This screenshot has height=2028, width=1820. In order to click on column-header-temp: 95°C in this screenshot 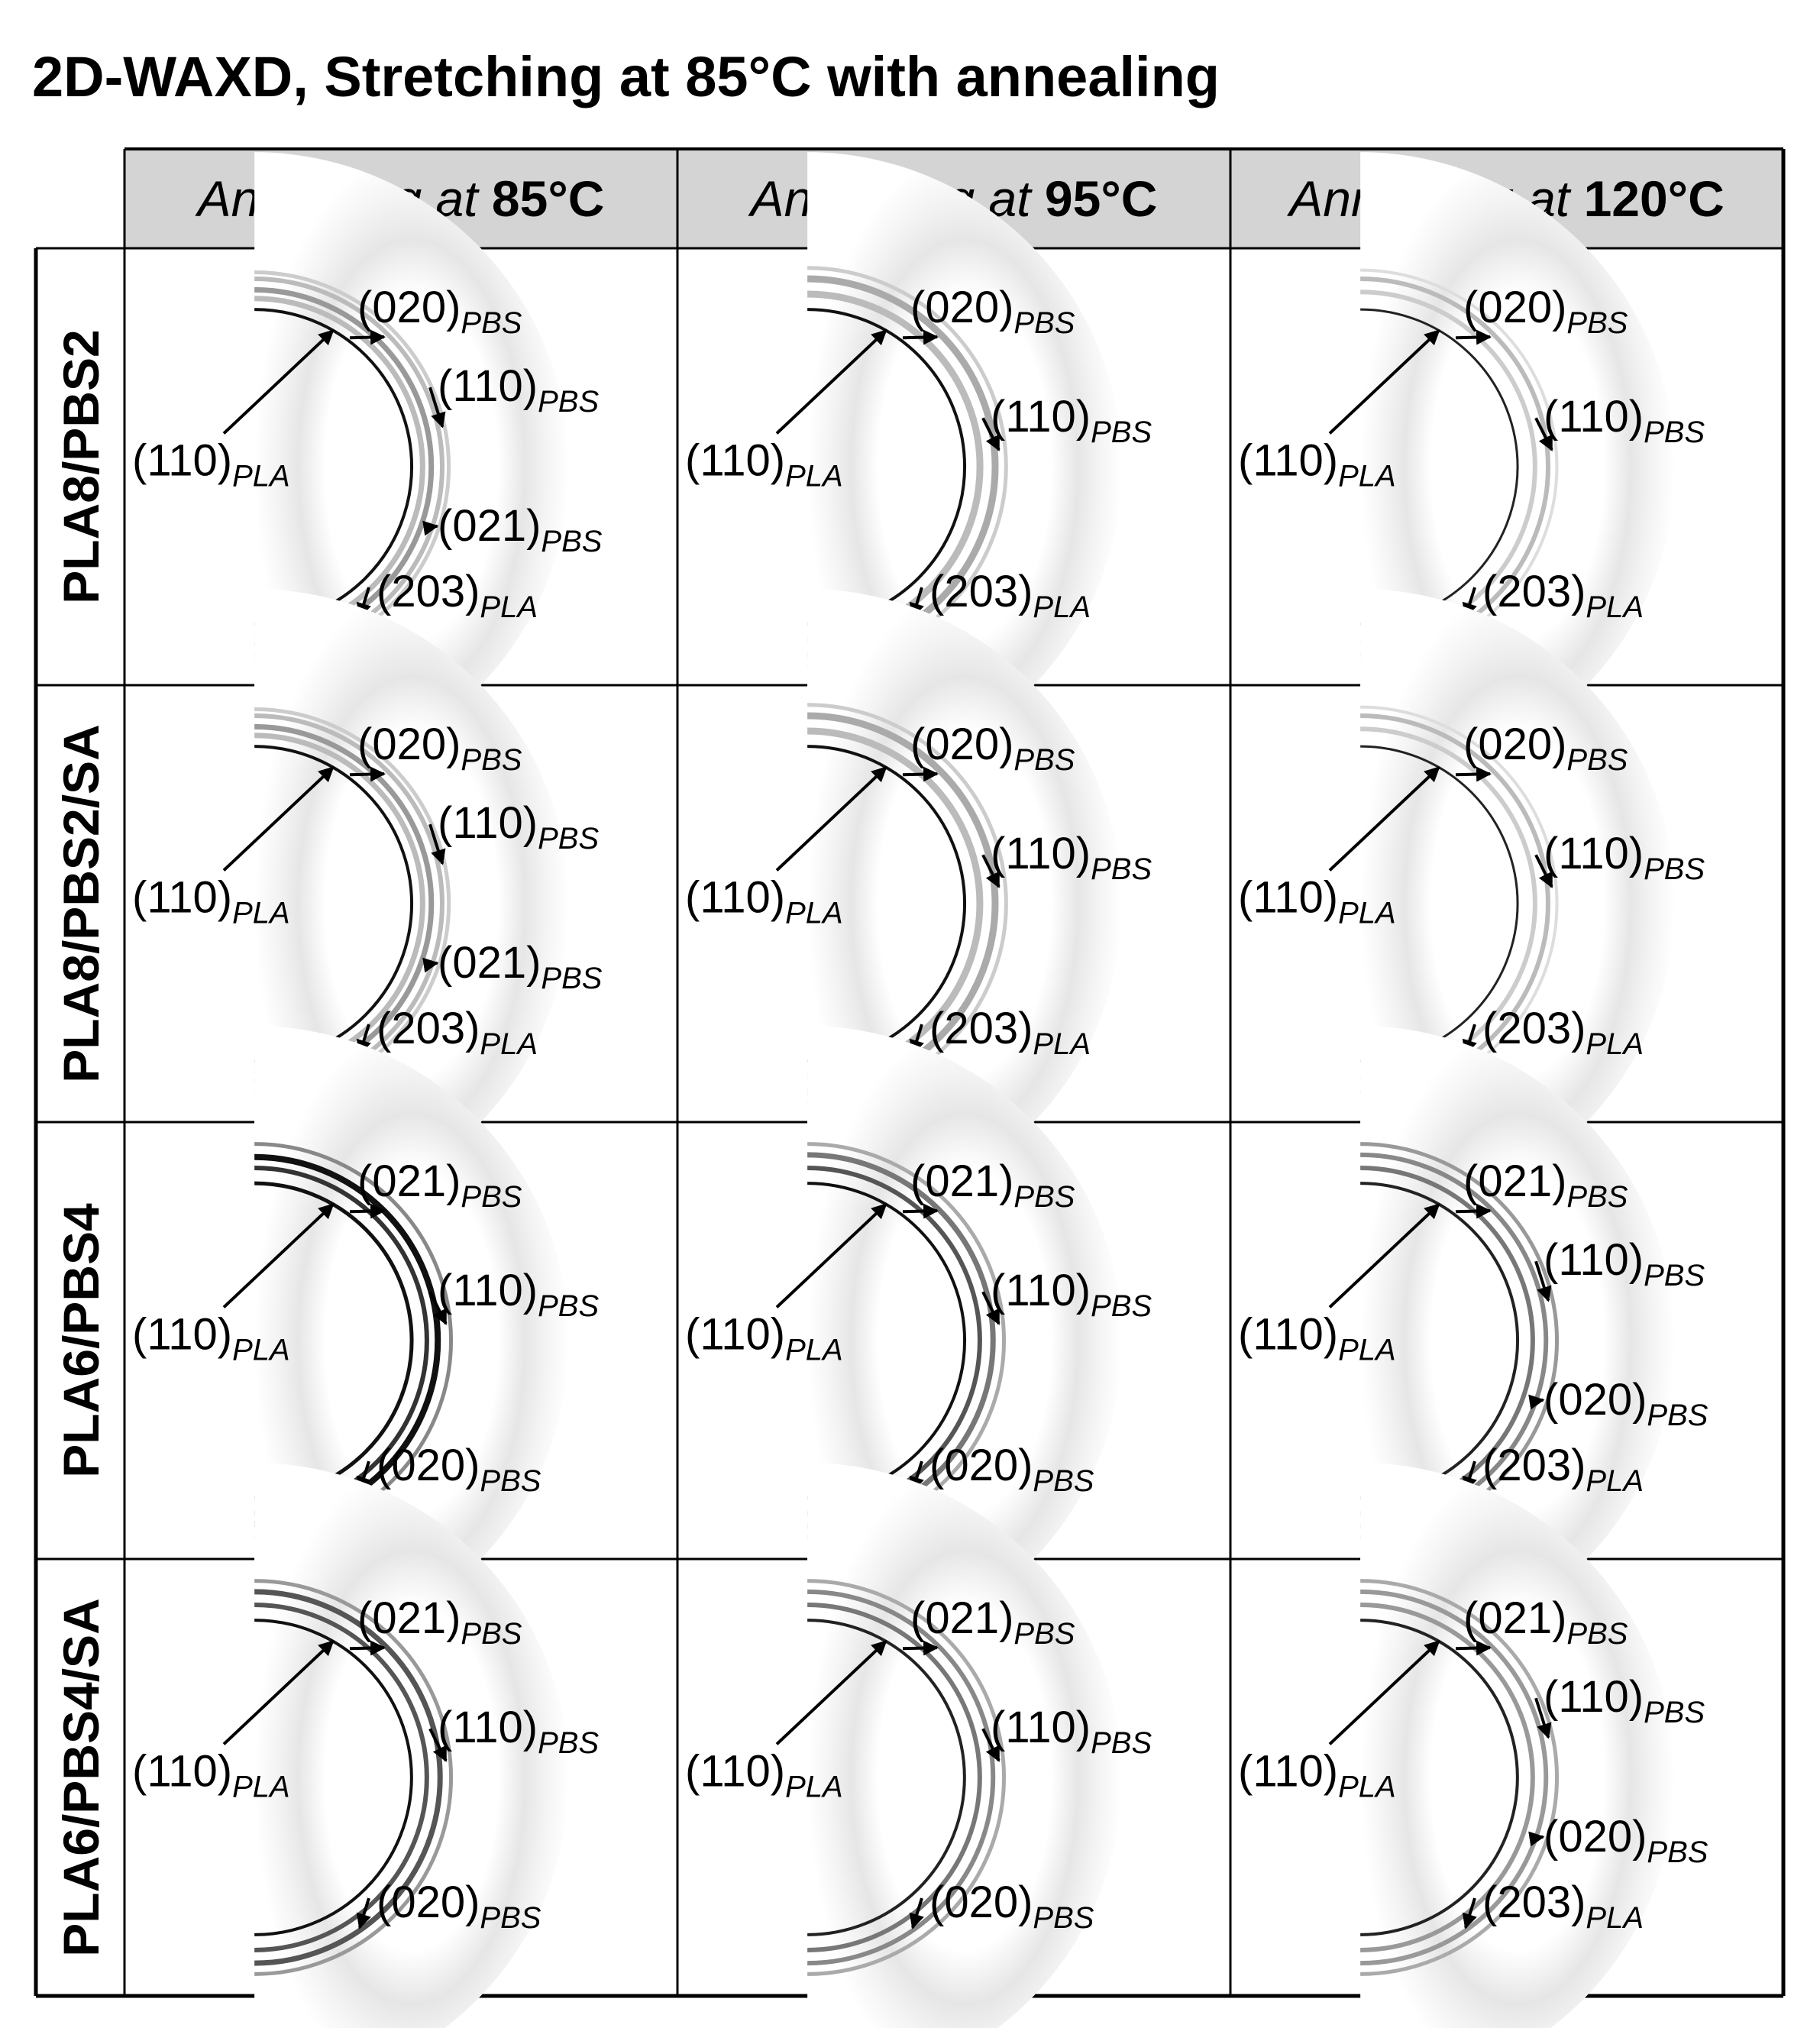, I will do `click(1101, 198)`.